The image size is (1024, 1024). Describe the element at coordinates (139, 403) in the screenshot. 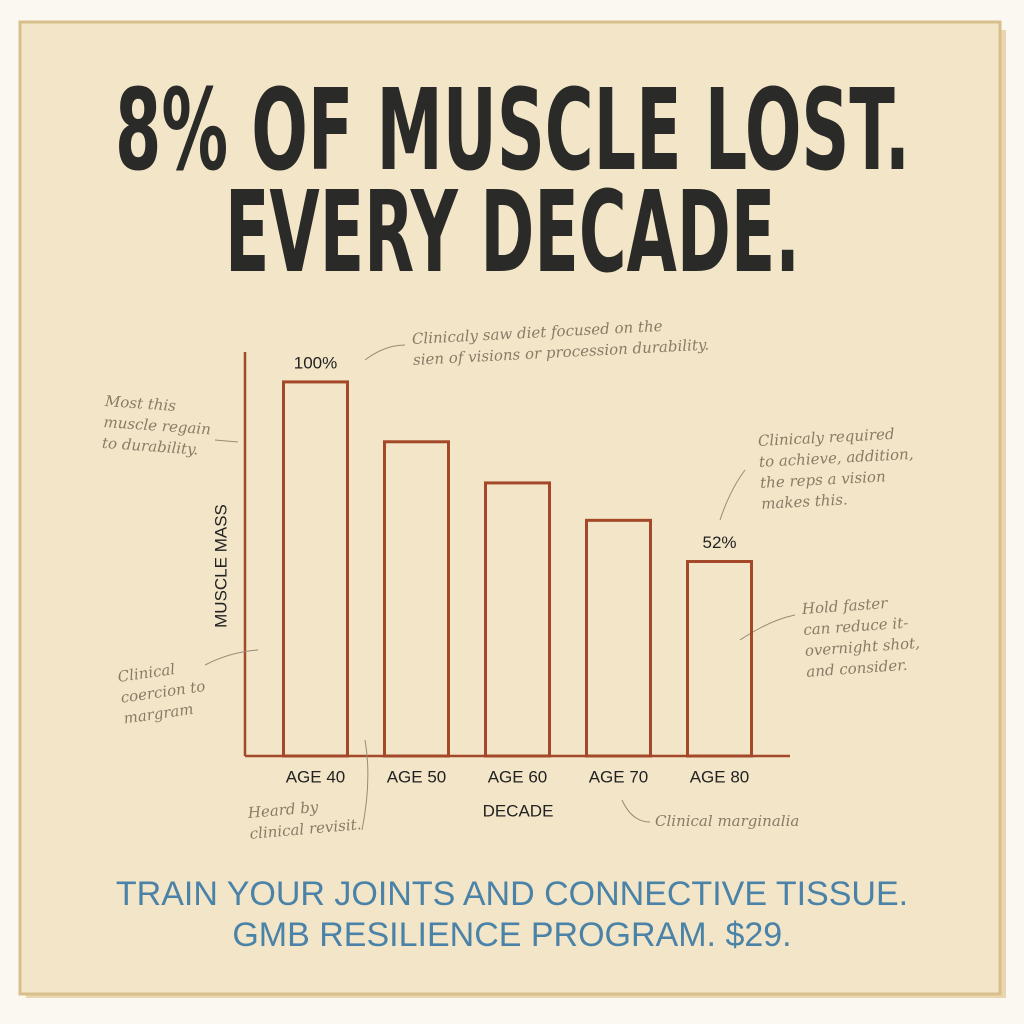

I see `annotation-line: Most this` at that location.